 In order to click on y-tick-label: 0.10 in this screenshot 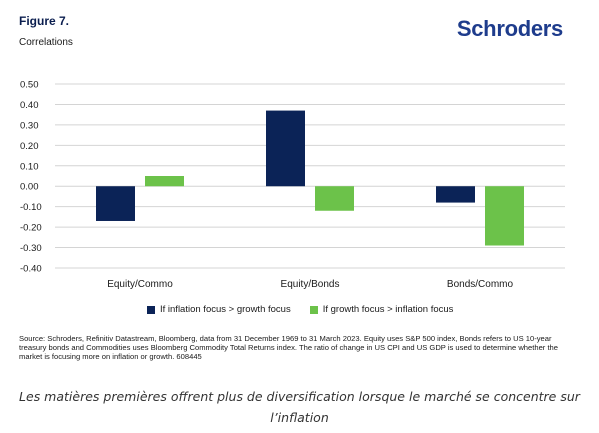, I will do `click(29, 166)`.